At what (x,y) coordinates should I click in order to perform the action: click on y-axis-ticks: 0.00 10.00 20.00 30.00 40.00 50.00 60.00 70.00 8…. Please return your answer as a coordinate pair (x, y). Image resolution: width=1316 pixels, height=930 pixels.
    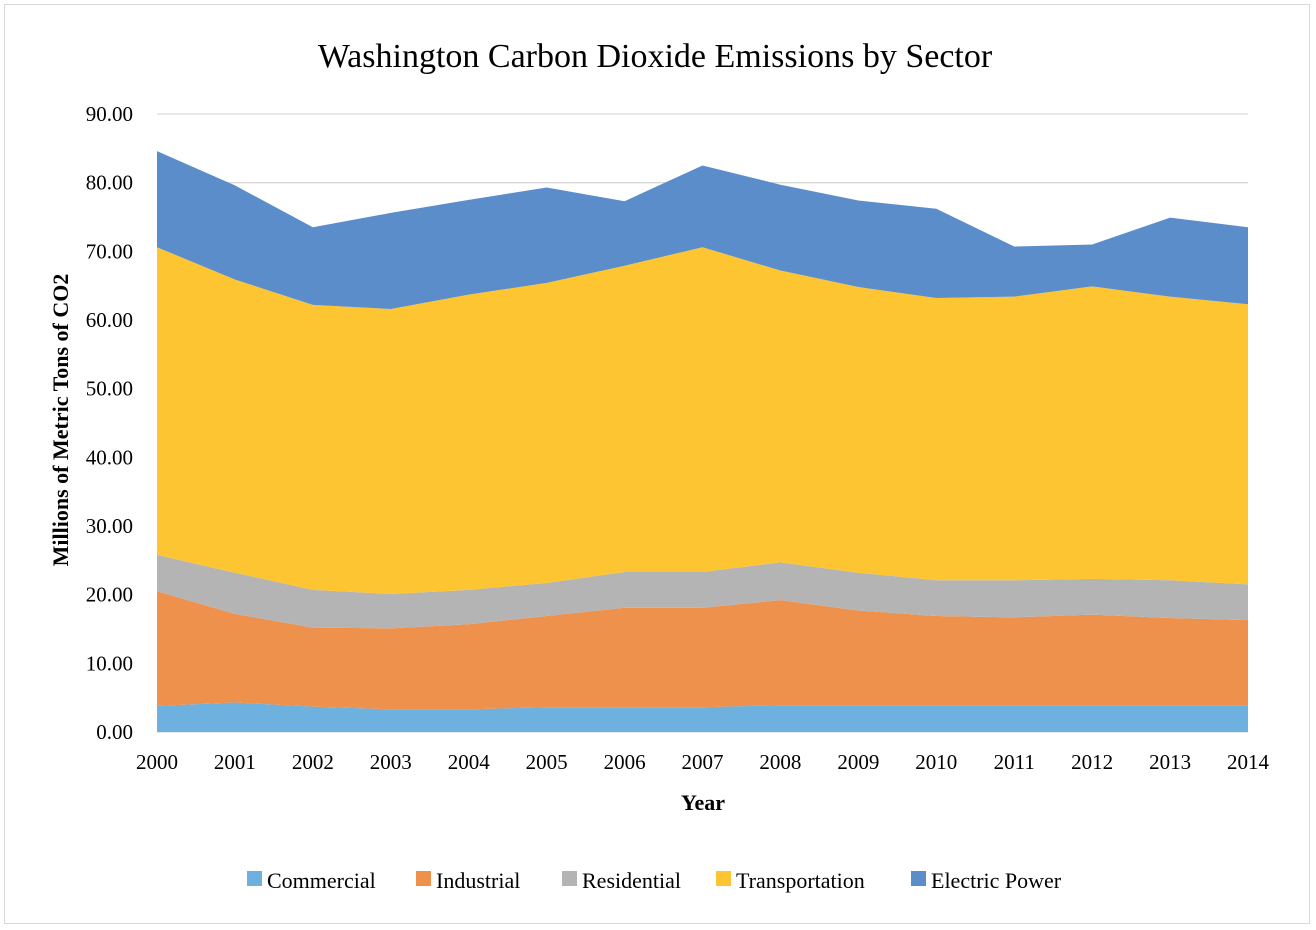
    Looking at the image, I should click on (109, 423).